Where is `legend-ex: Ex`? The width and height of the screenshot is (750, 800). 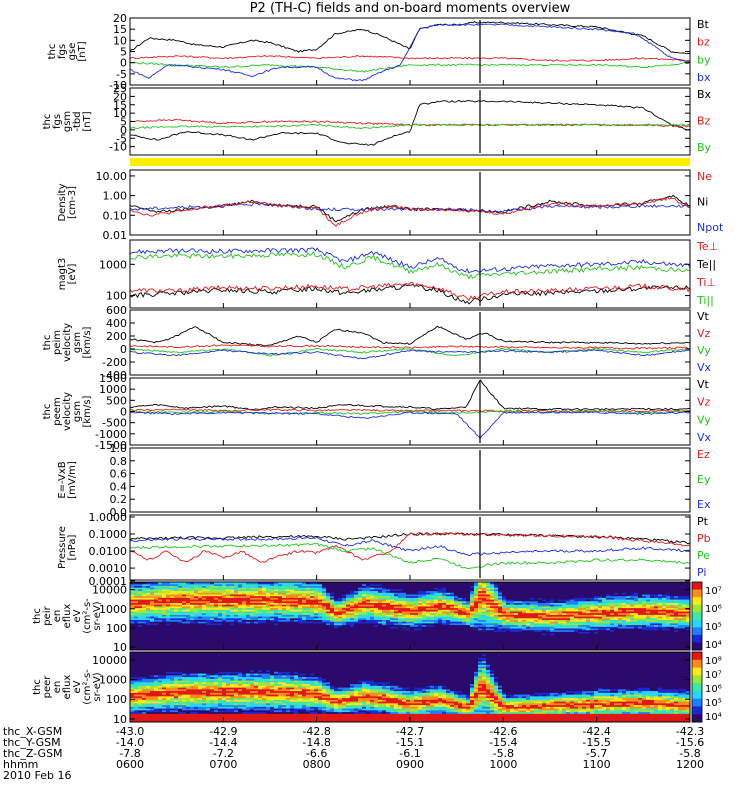 legend-ex: Ex is located at coordinates (704, 504).